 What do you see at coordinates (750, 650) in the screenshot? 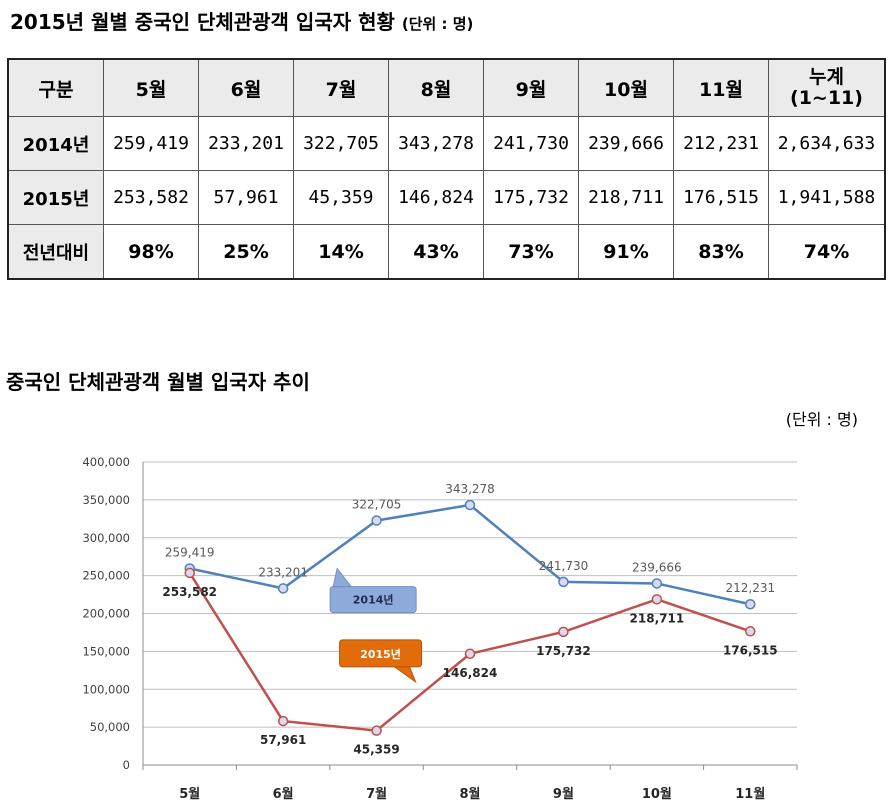
I see `data-label: 176,515` at bounding box center [750, 650].